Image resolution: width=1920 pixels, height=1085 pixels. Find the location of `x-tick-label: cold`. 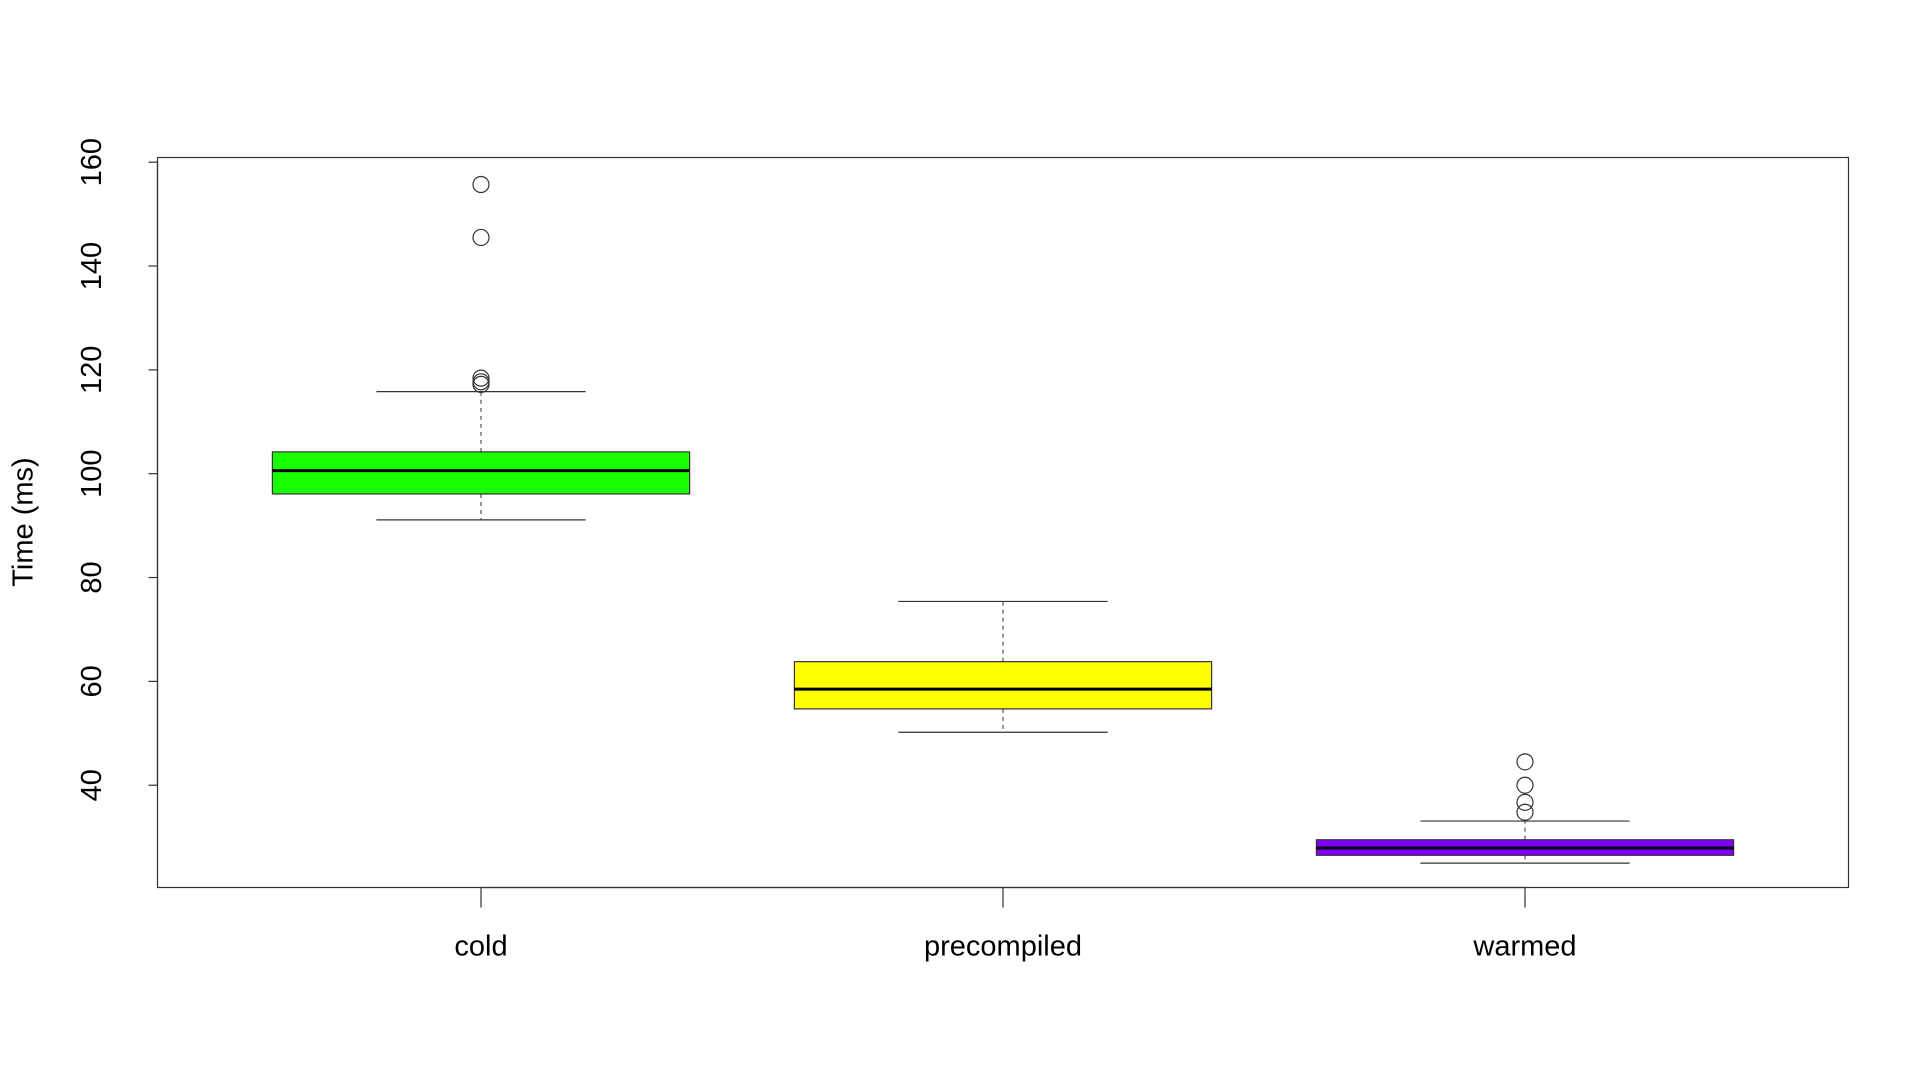

x-tick-label: cold is located at coordinates (480, 947).